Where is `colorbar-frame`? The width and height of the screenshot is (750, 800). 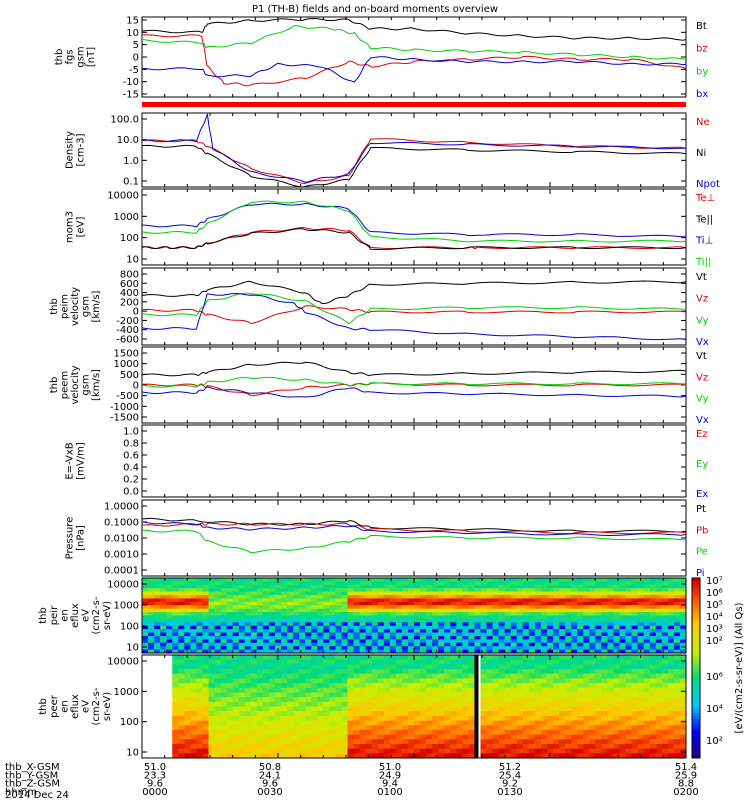
colorbar-frame is located at coordinates (696, 668).